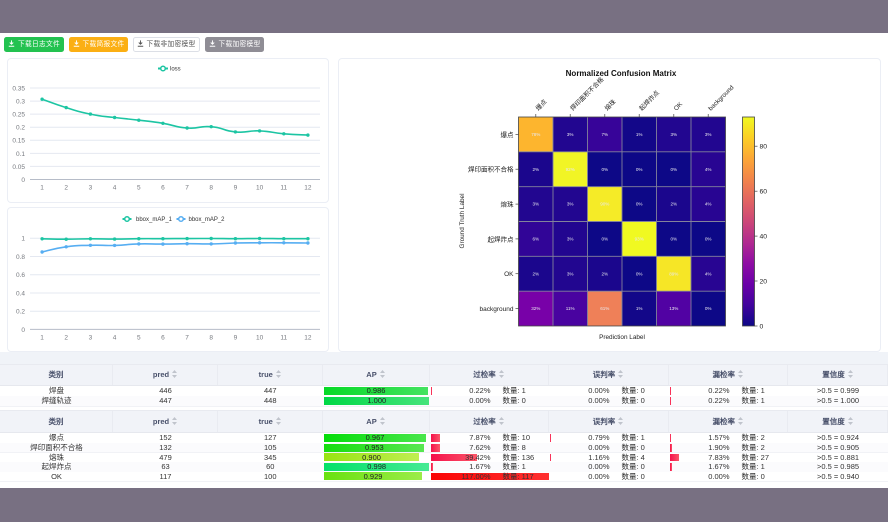  I want to click on svg-text: 0.1, so click(20, 154).